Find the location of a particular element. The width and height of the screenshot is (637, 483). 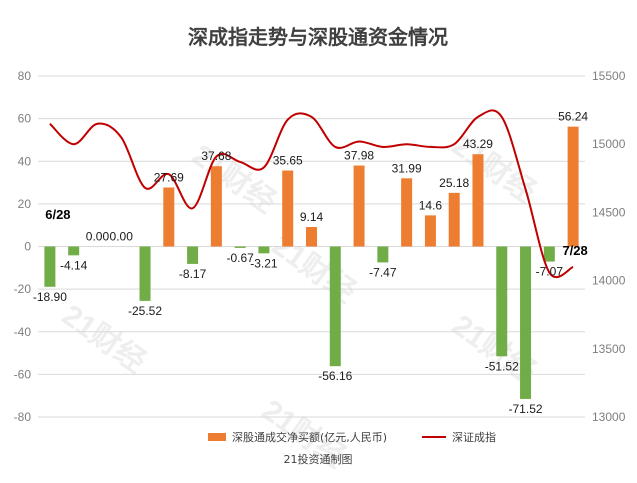

data-label: -0.67 is located at coordinates (240, 258).